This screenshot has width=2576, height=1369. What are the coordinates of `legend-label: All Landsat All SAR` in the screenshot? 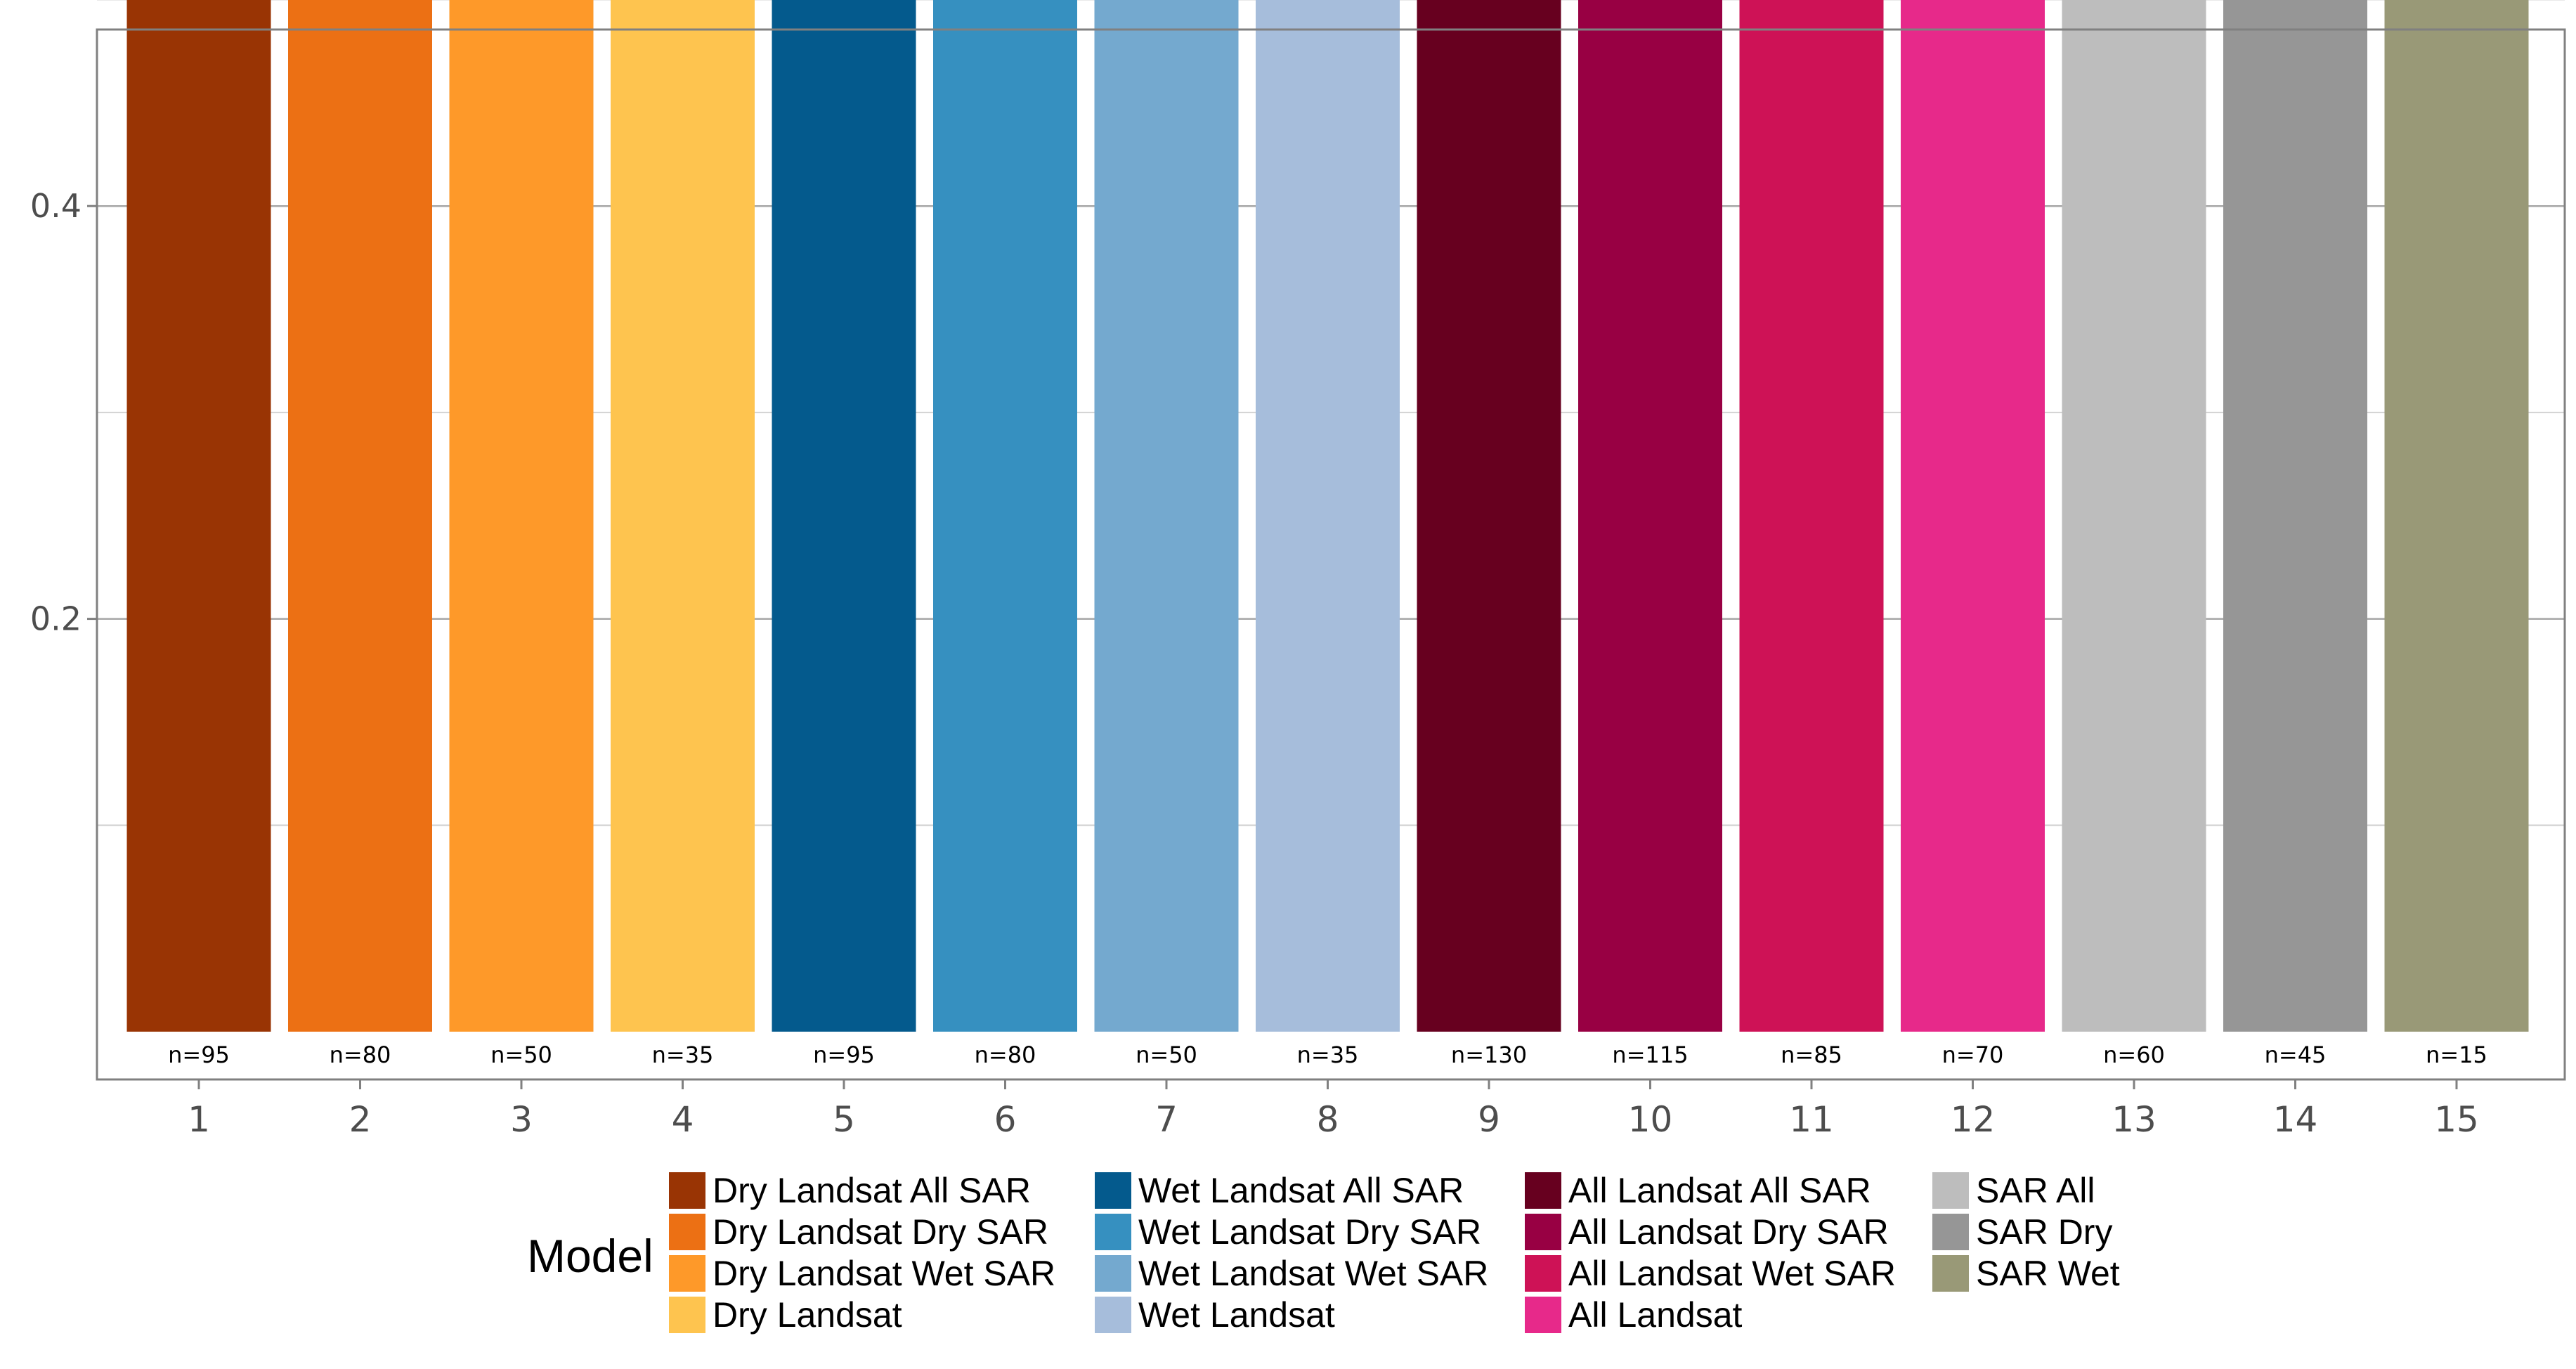 It's located at (1719, 1190).